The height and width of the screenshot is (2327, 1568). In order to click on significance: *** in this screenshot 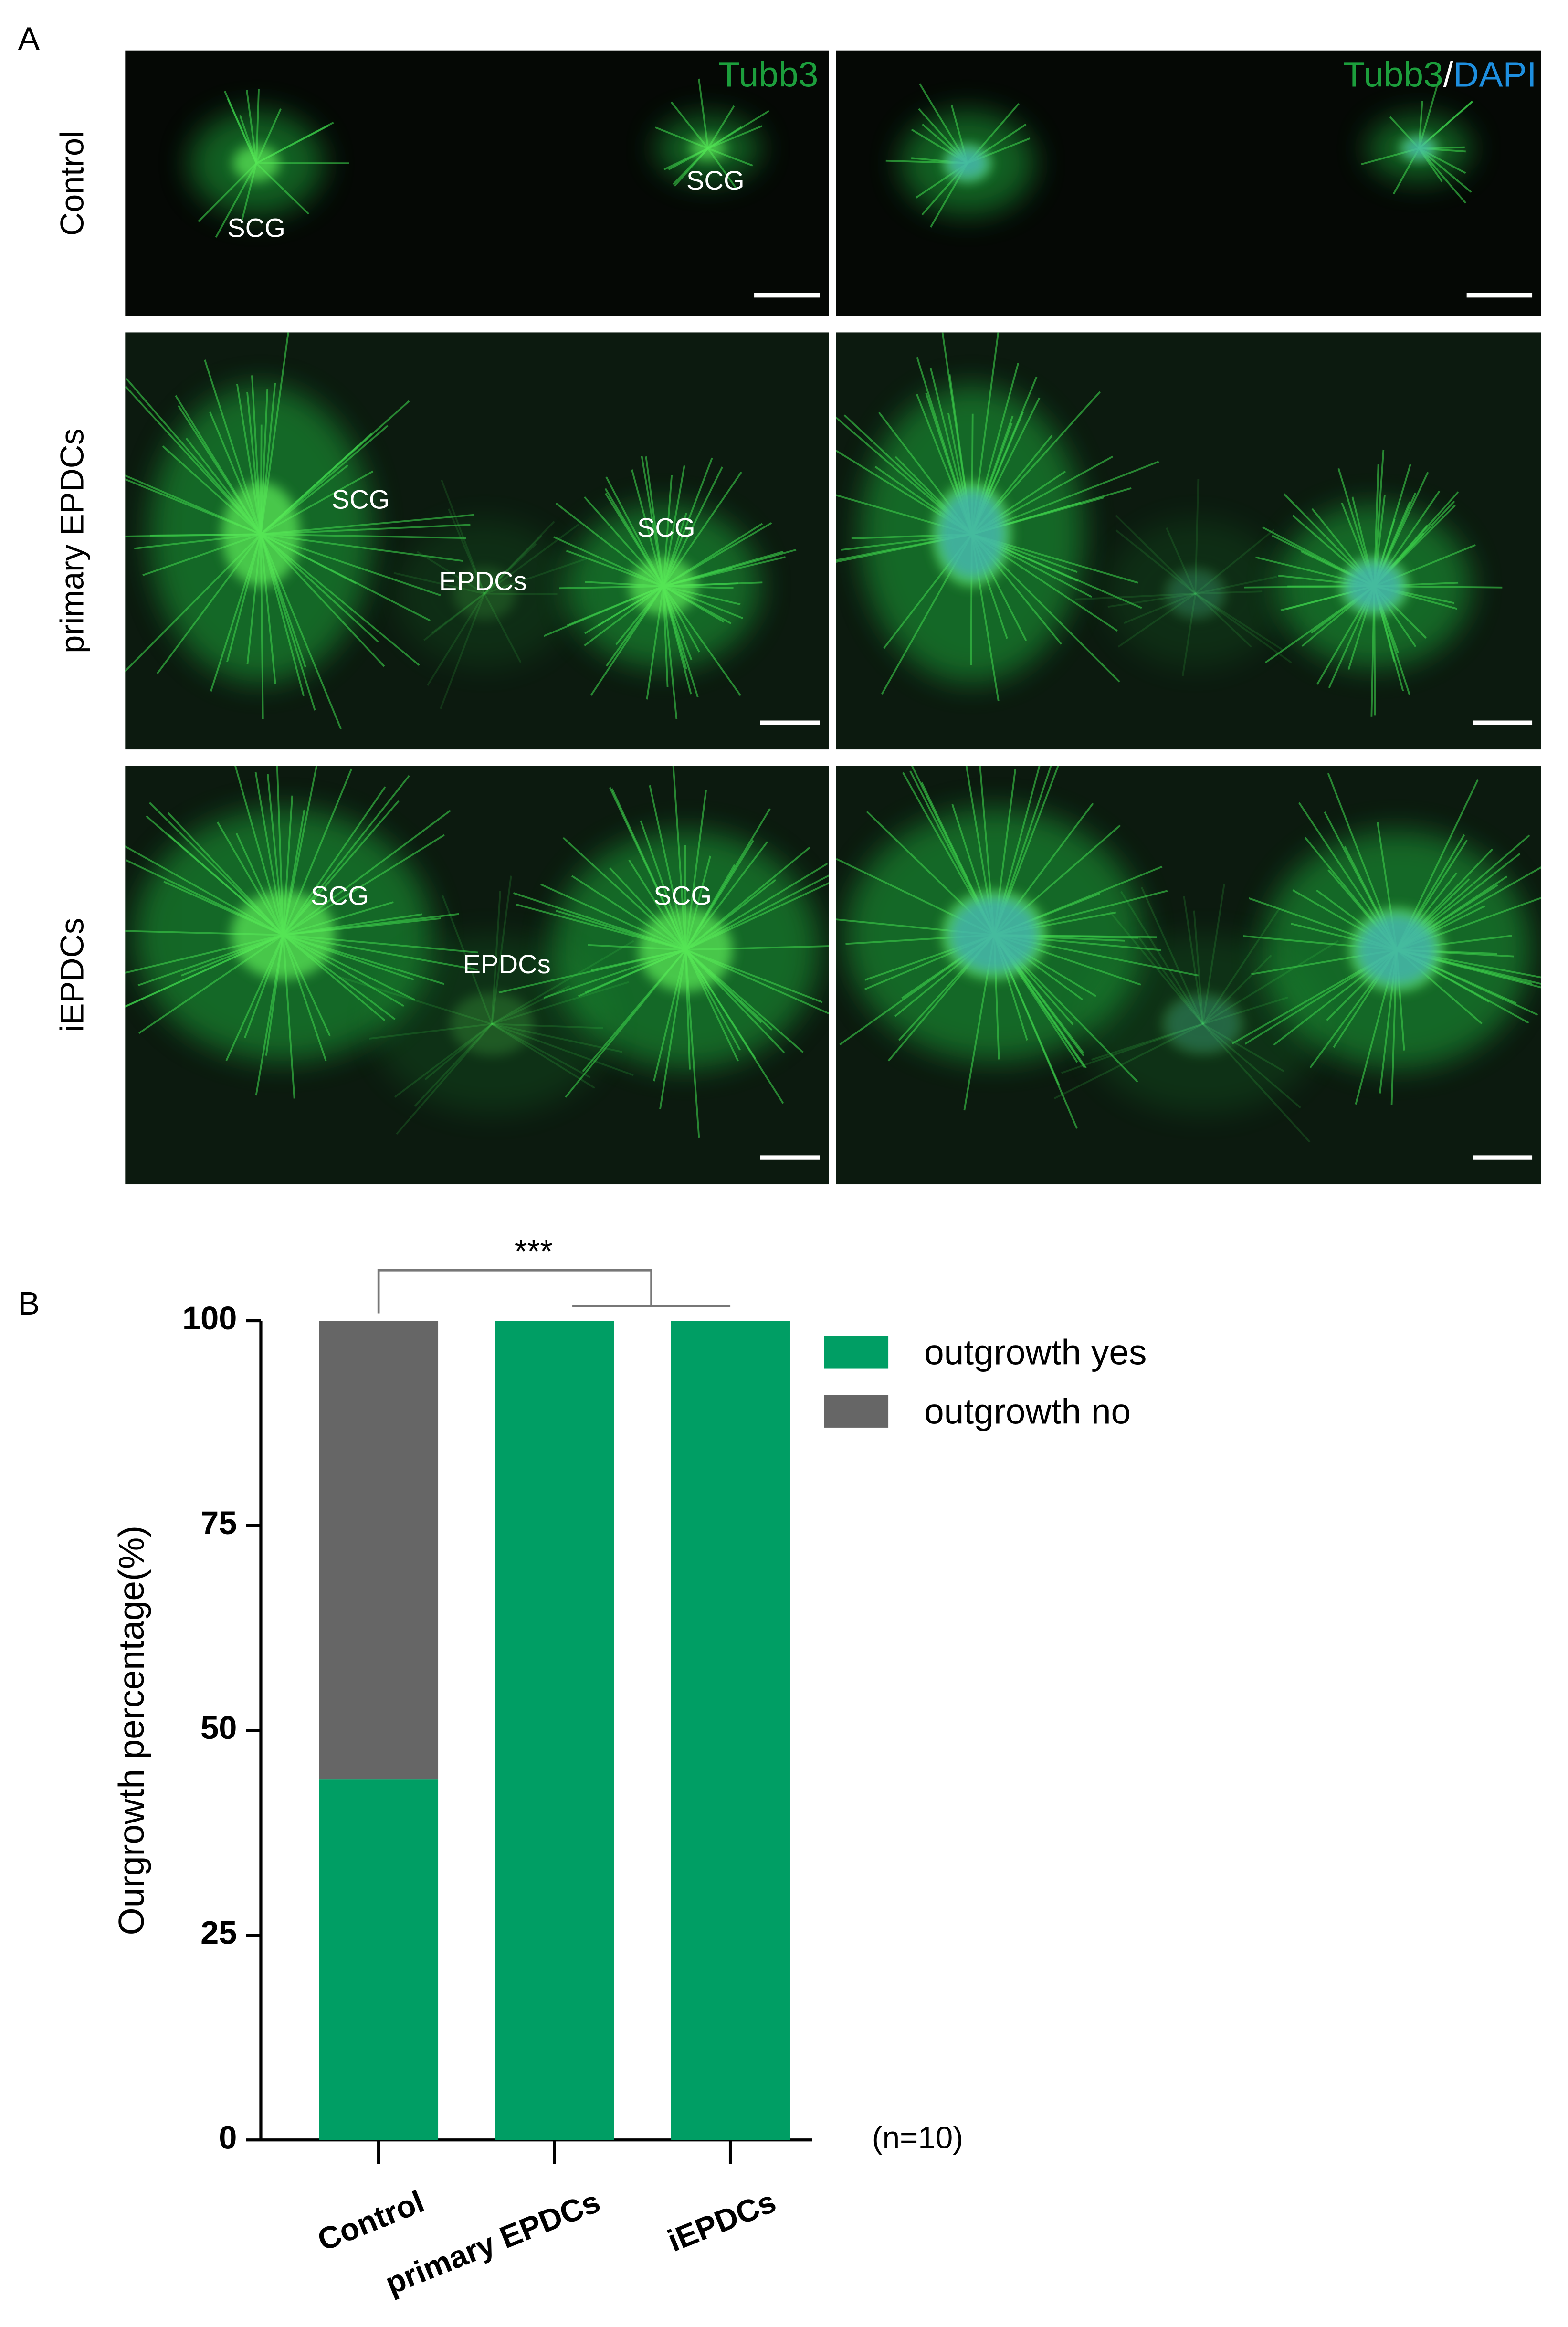, I will do `click(534, 1251)`.